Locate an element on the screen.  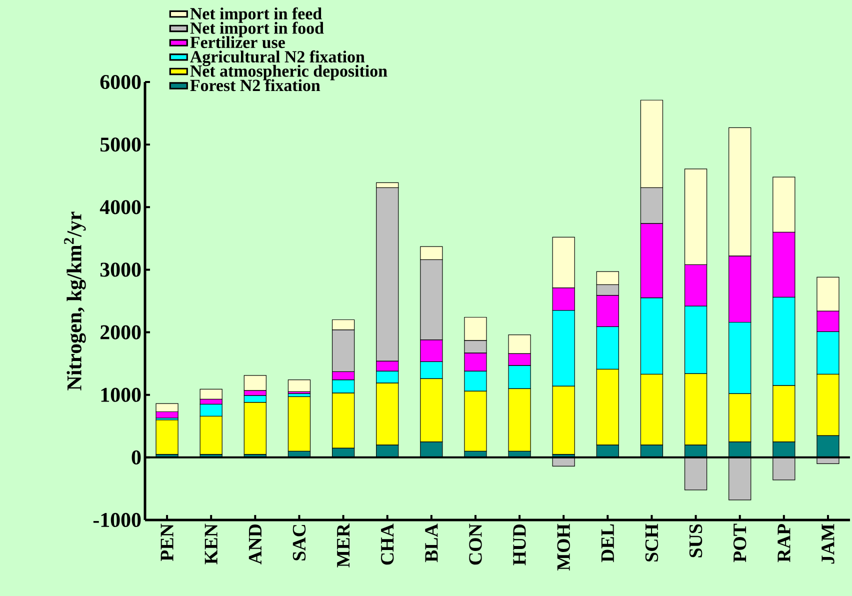
legend-label: Net atmospheric deposition is located at coordinates (289, 72).